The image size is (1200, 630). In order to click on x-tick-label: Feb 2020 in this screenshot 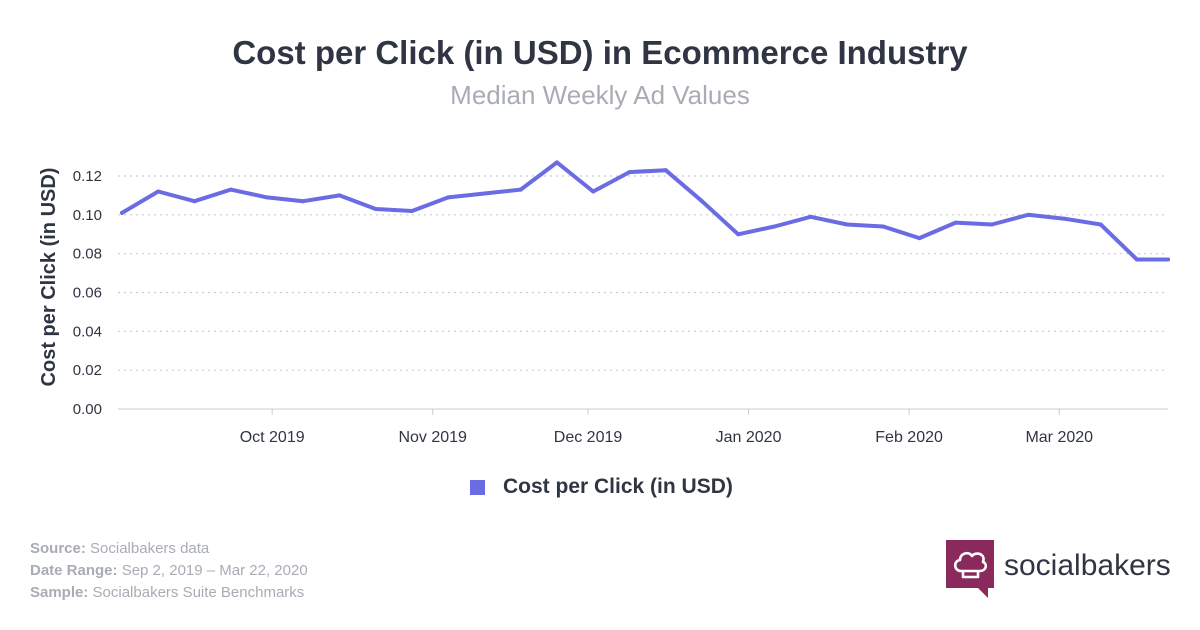, I will do `click(909, 437)`.